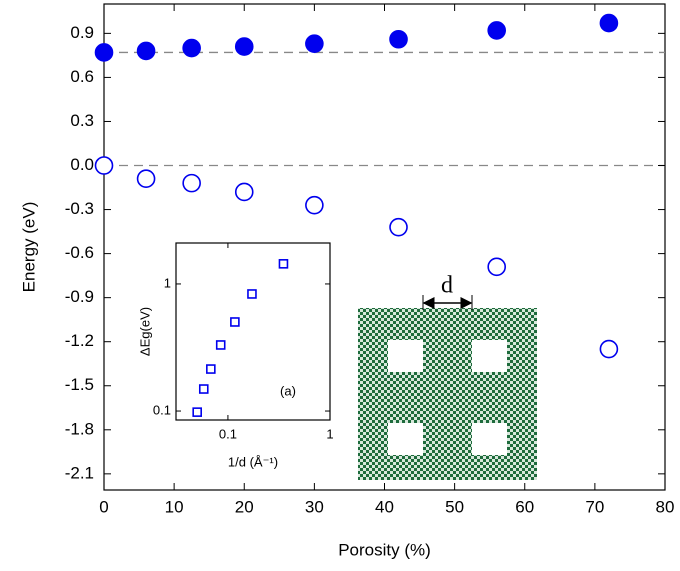 This screenshot has width=680, height=571. Describe the element at coordinates (79, 340) in the screenshot. I see `y-tick-label: -1.2` at that location.